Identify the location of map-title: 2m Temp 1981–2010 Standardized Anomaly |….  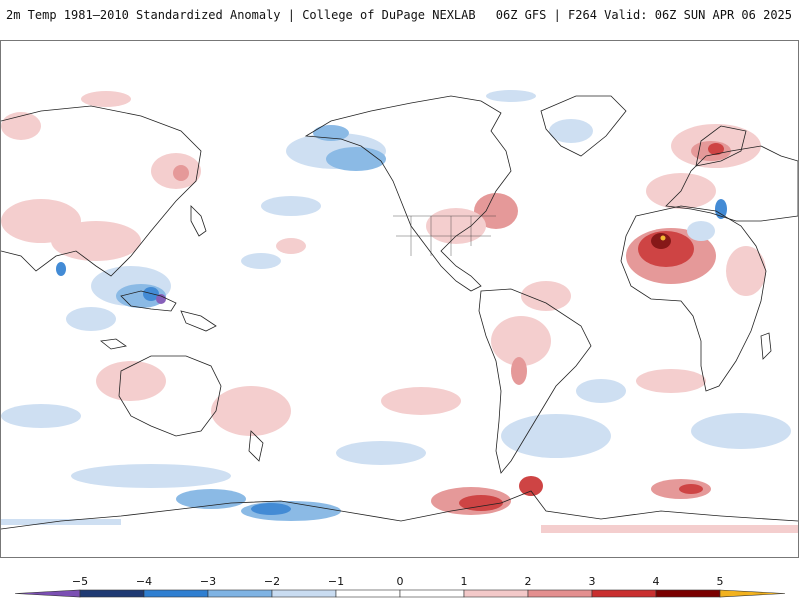
(241, 15).